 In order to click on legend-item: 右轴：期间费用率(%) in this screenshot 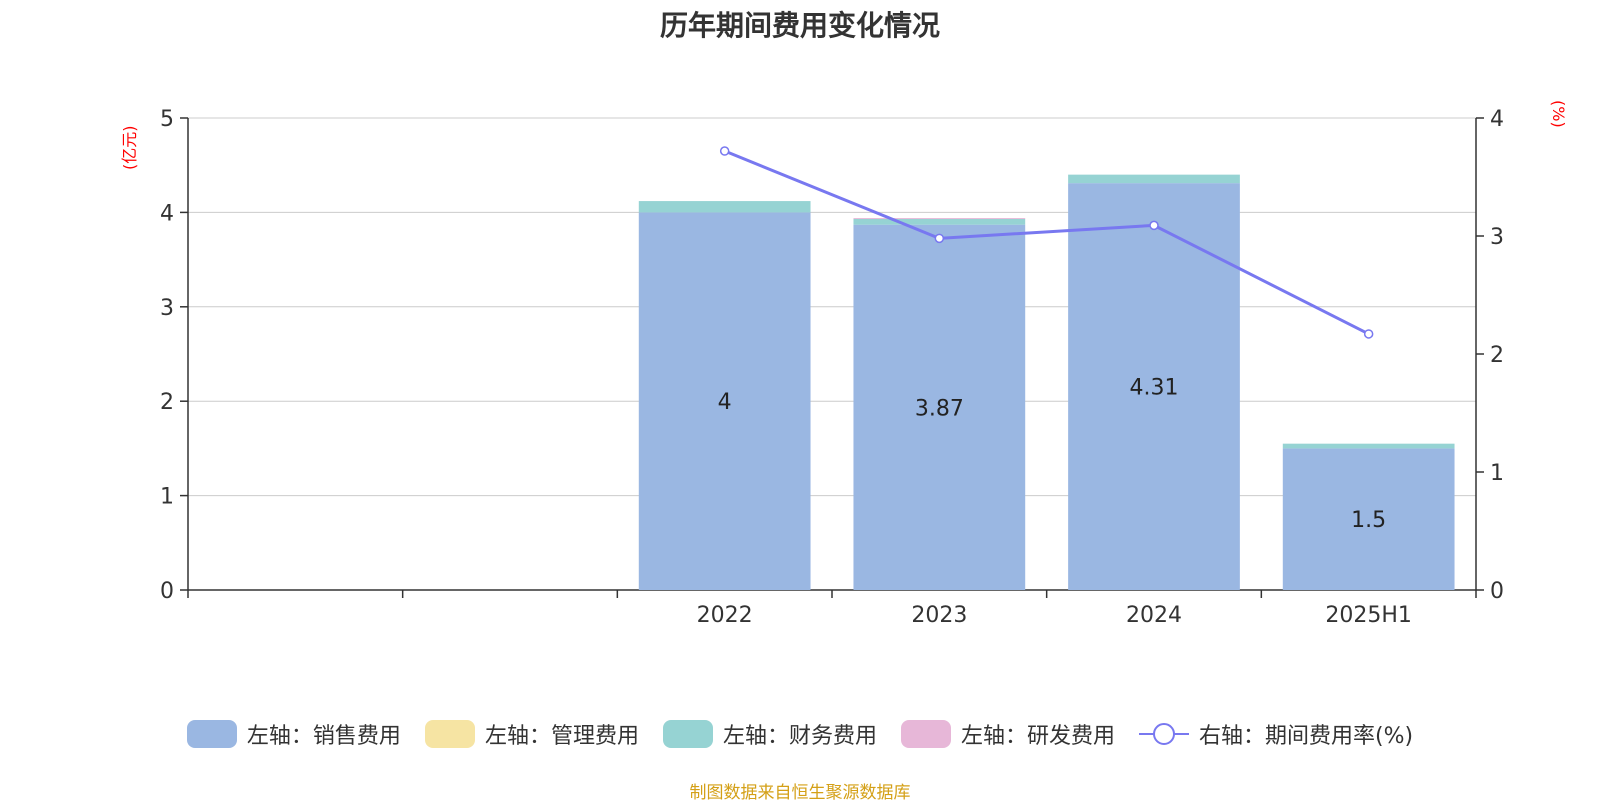, I will do `click(1276, 734)`.